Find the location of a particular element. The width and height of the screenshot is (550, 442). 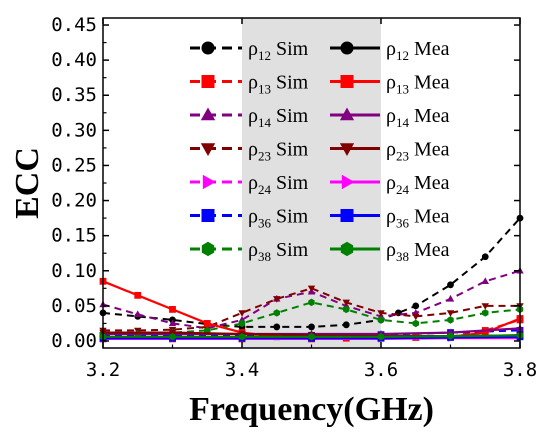

legend-entry-rho24-mea: ρ24 Mea is located at coordinates (390, 184).